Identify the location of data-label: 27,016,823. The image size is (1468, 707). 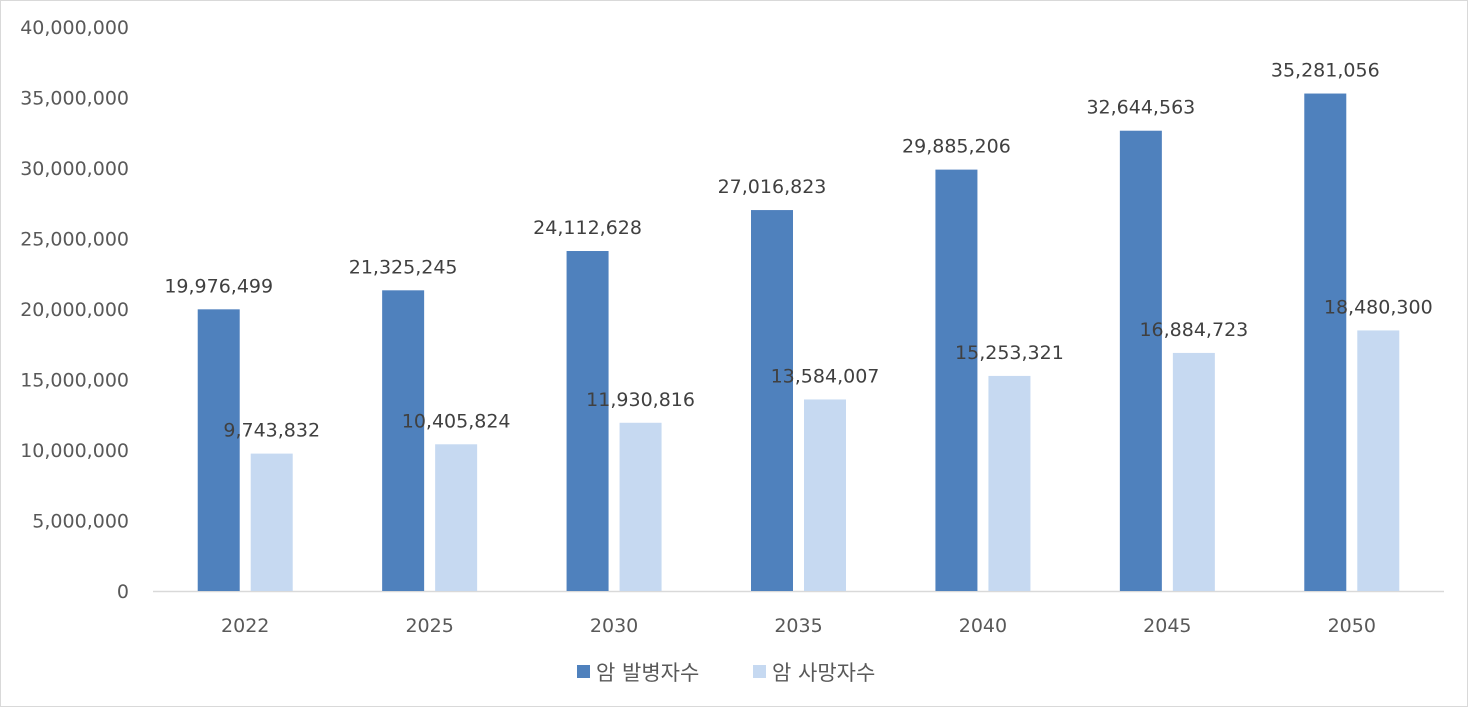
(772, 187).